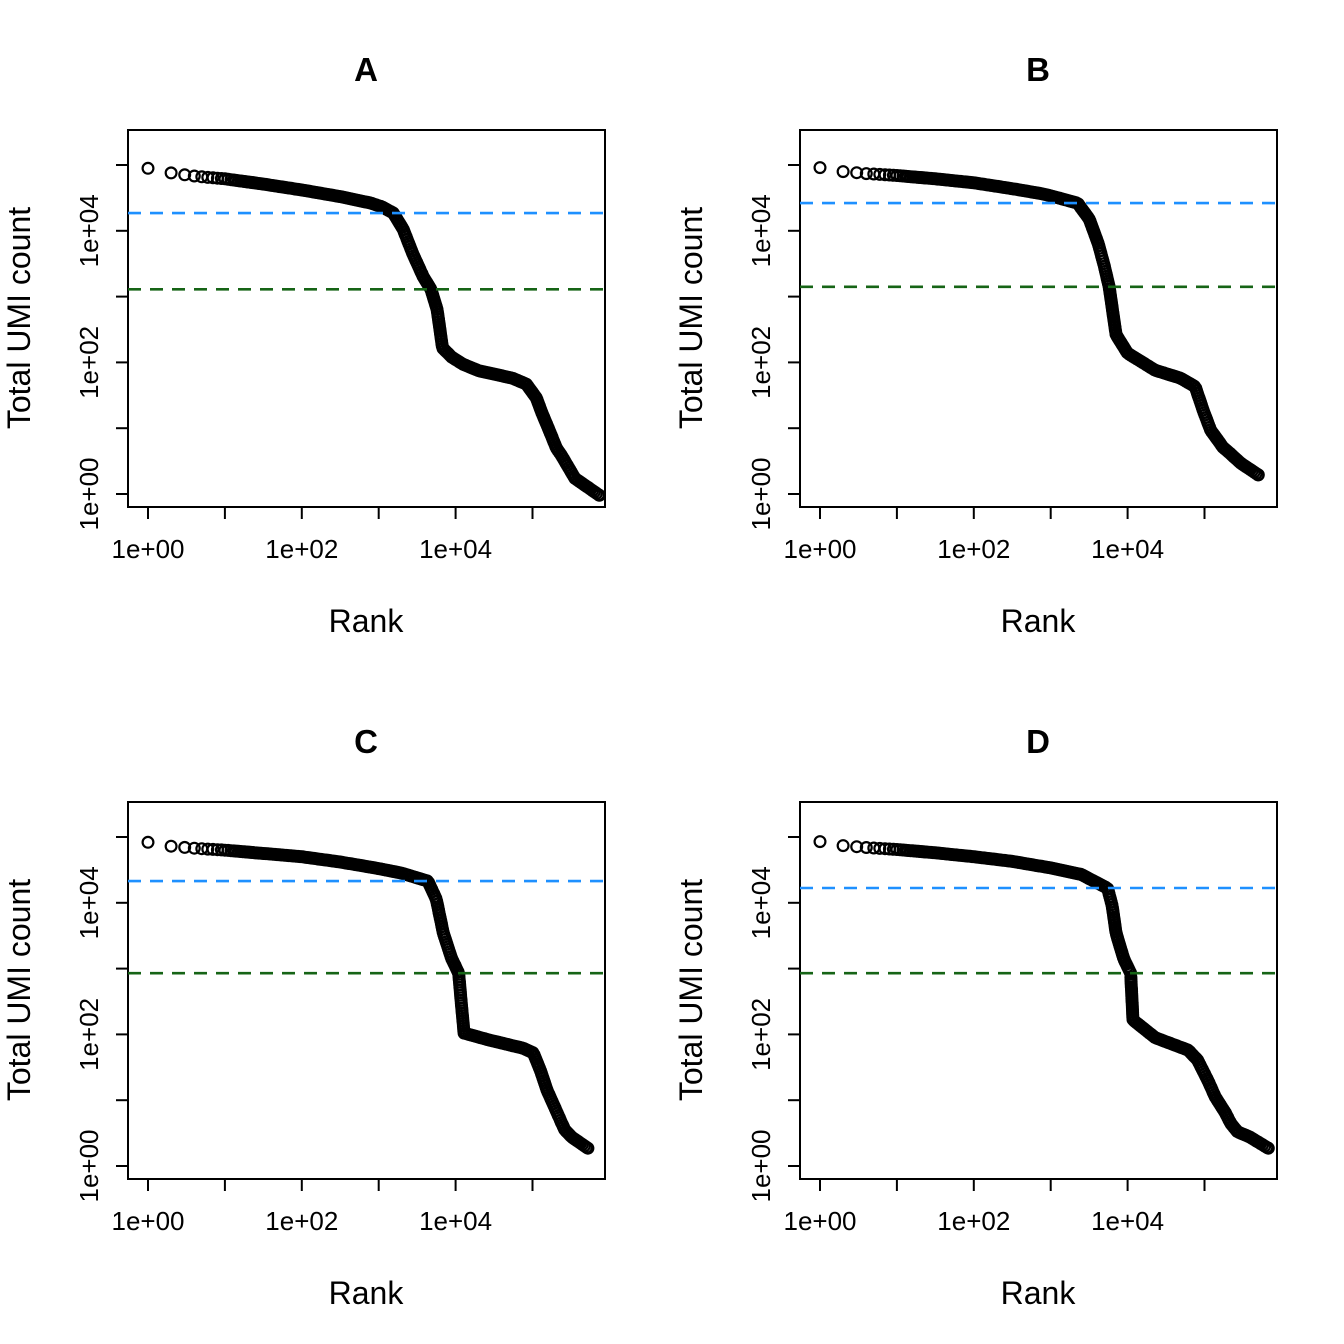  Describe the element at coordinates (1038, 741) in the screenshot. I see `panel-title: D` at that location.